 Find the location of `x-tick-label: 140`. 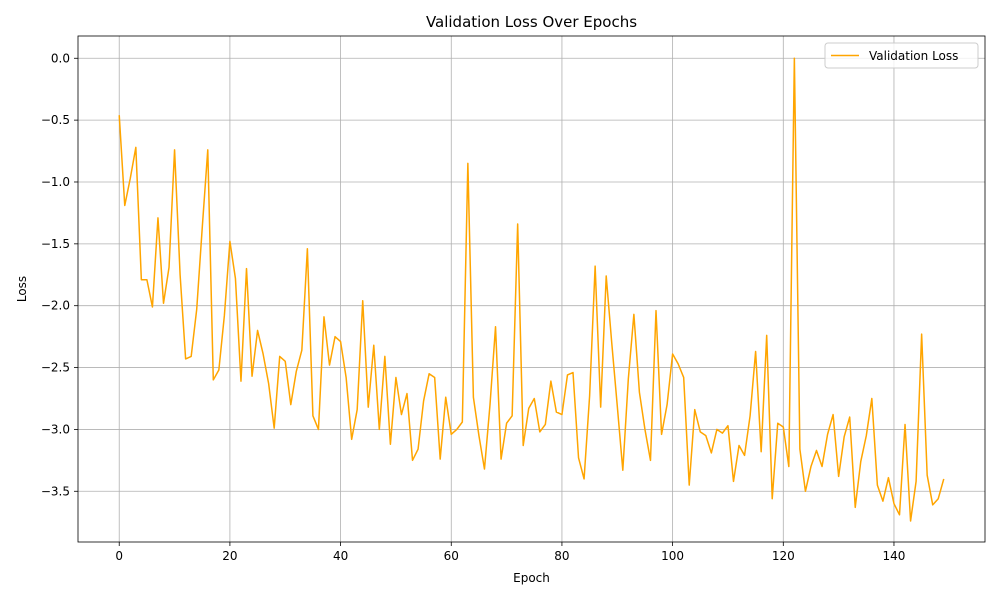

x-tick-label: 140 is located at coordinates (894, 556).